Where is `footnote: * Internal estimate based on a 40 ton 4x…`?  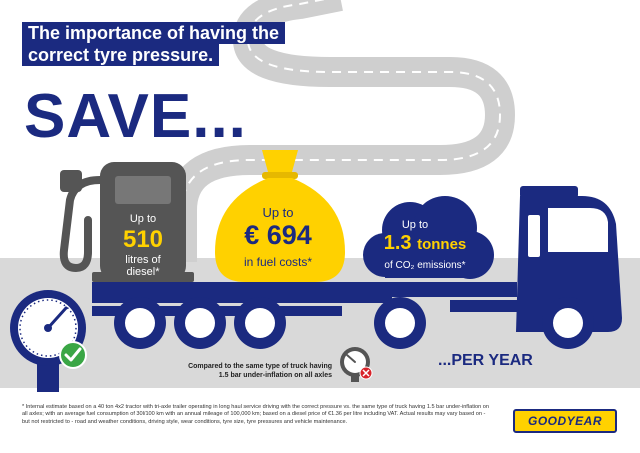
footnote: * Internal estimate based on a 40 ton 4x… is located at coordinates (256, 414).